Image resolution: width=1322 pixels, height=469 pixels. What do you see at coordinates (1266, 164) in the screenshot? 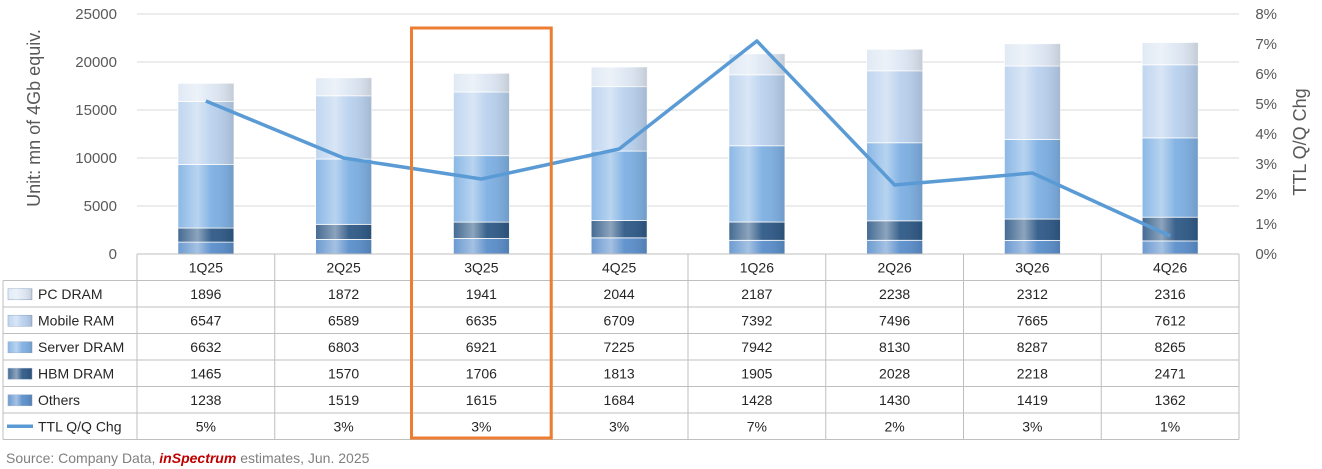
I see `y2-tick-label: 3%` at bounding box center [1266, 164].